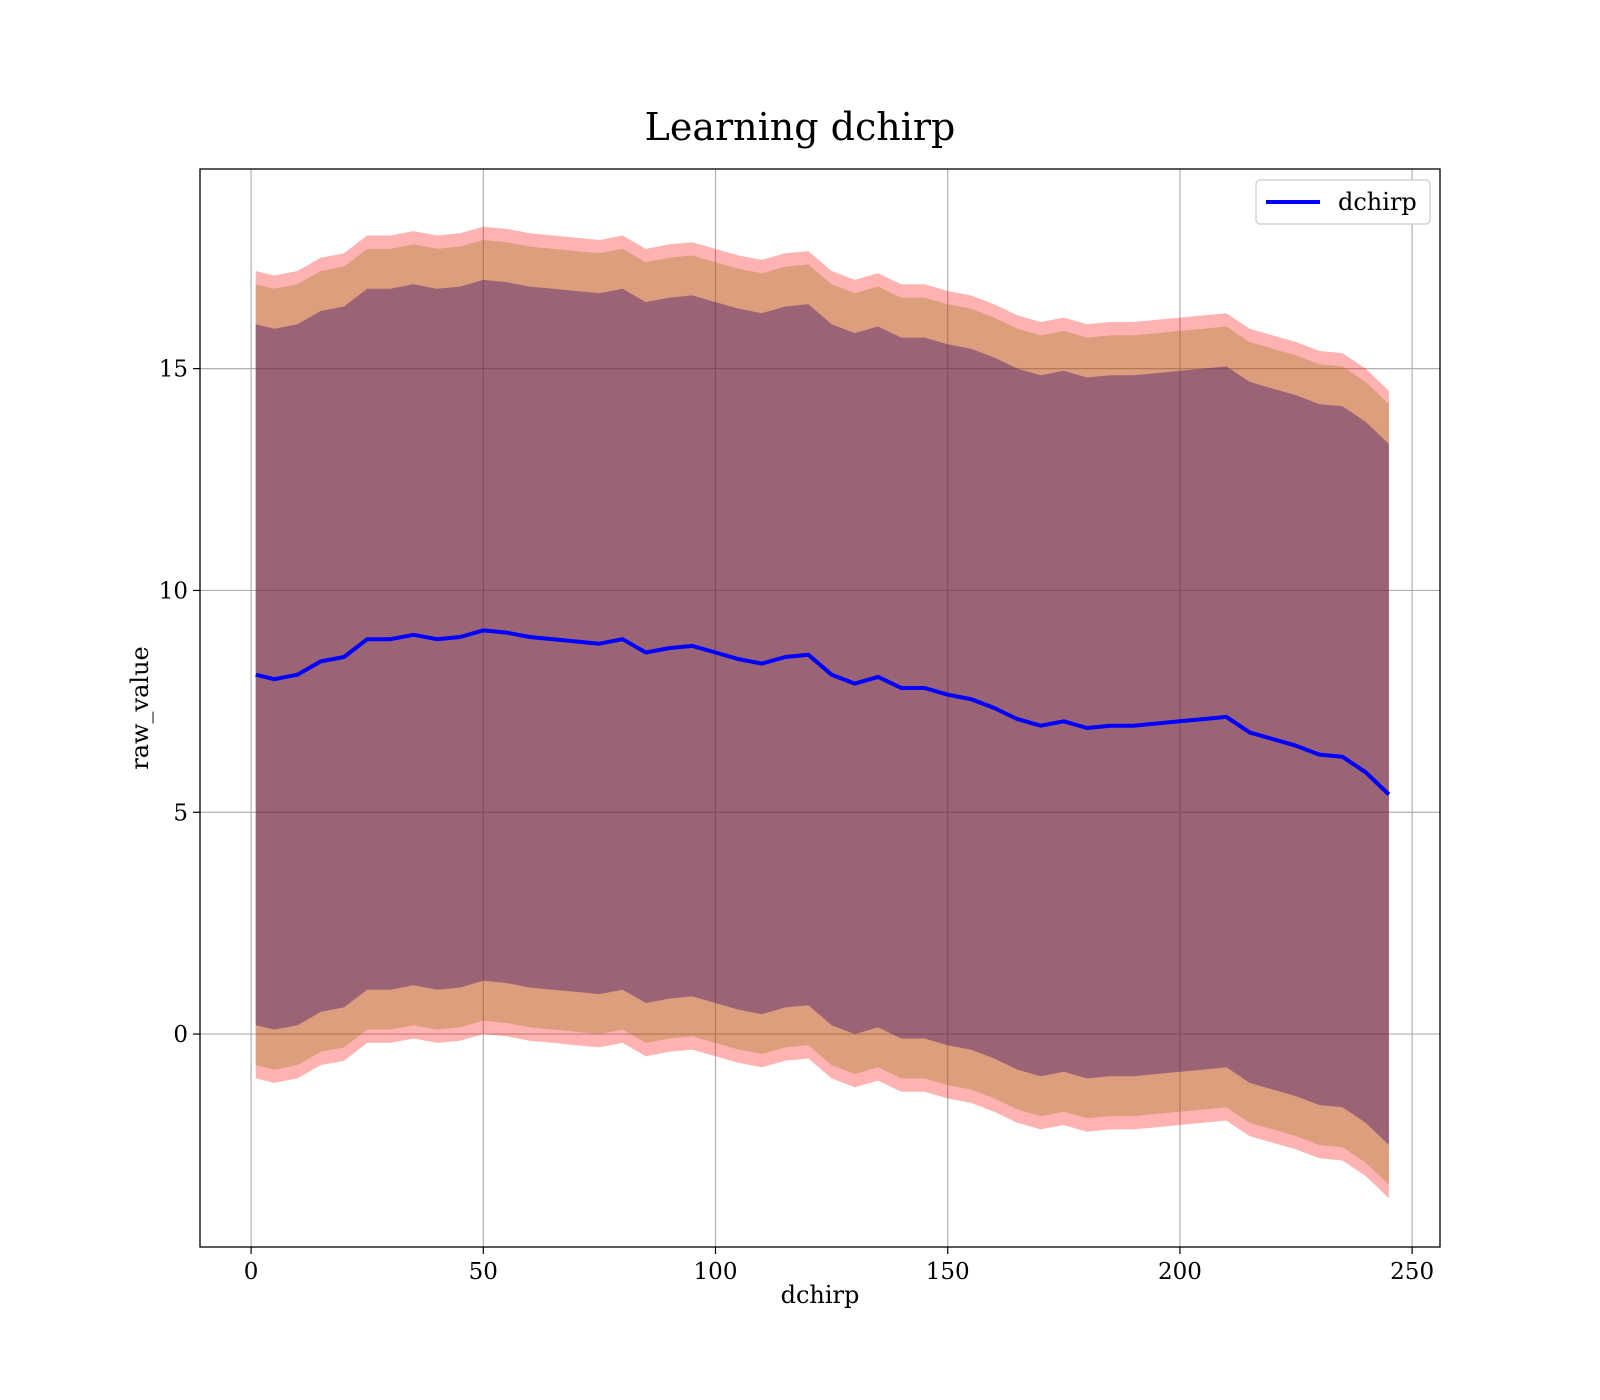 The width and height of the screenshot is (1600, 1400). What do you see at coordinates (251, 1272) in the screenshot?
I see `x-tick-label: 0` at bounding box center [251, 1272].